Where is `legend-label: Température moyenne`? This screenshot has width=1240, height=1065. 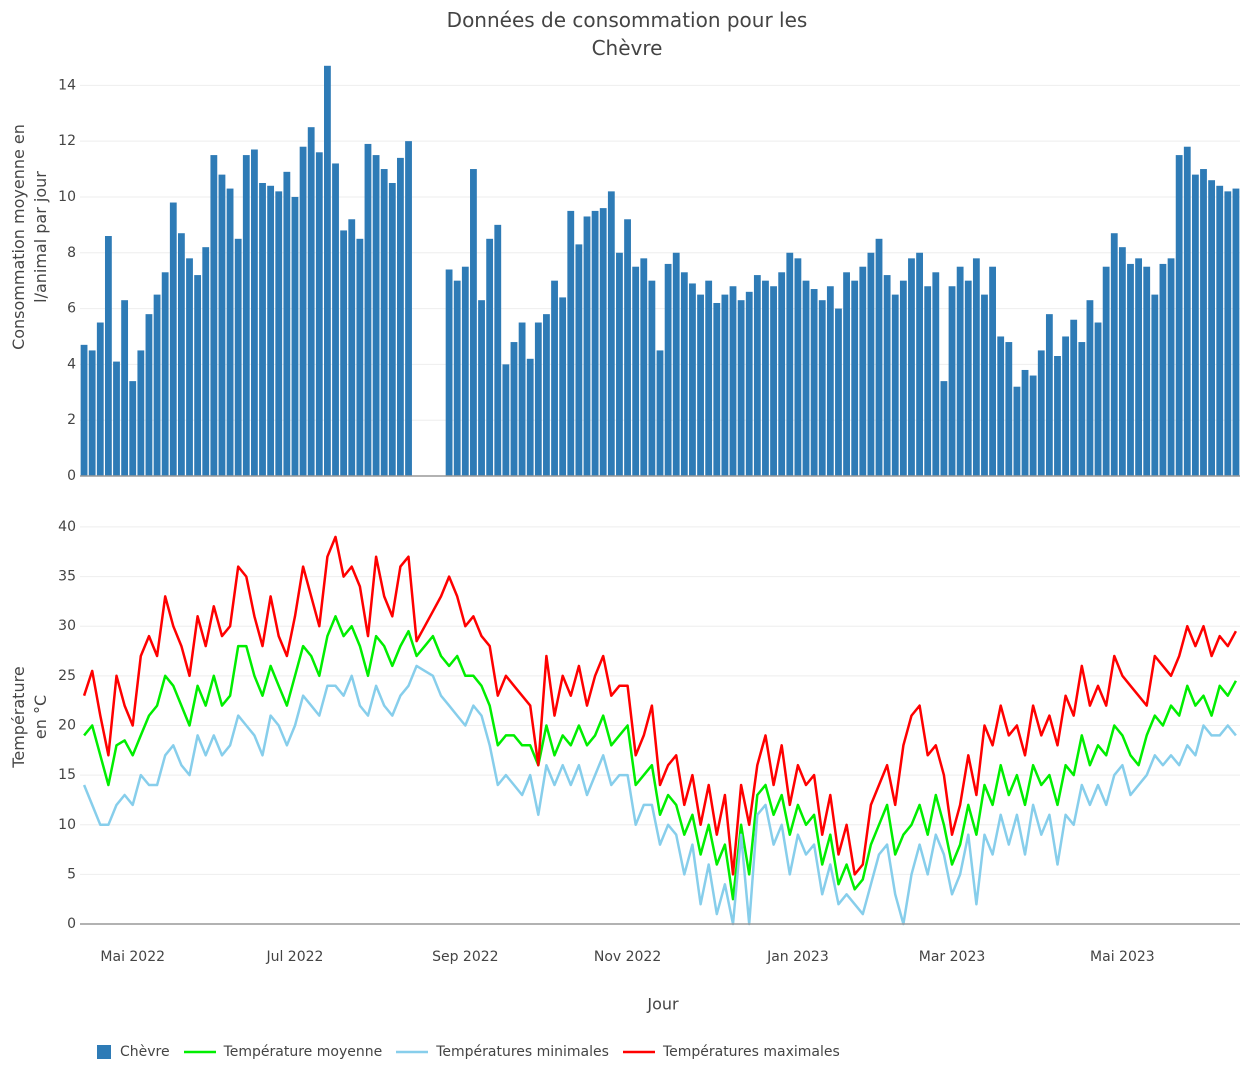
legend-label: Température moyenne is located at coordinates (303, 1052).